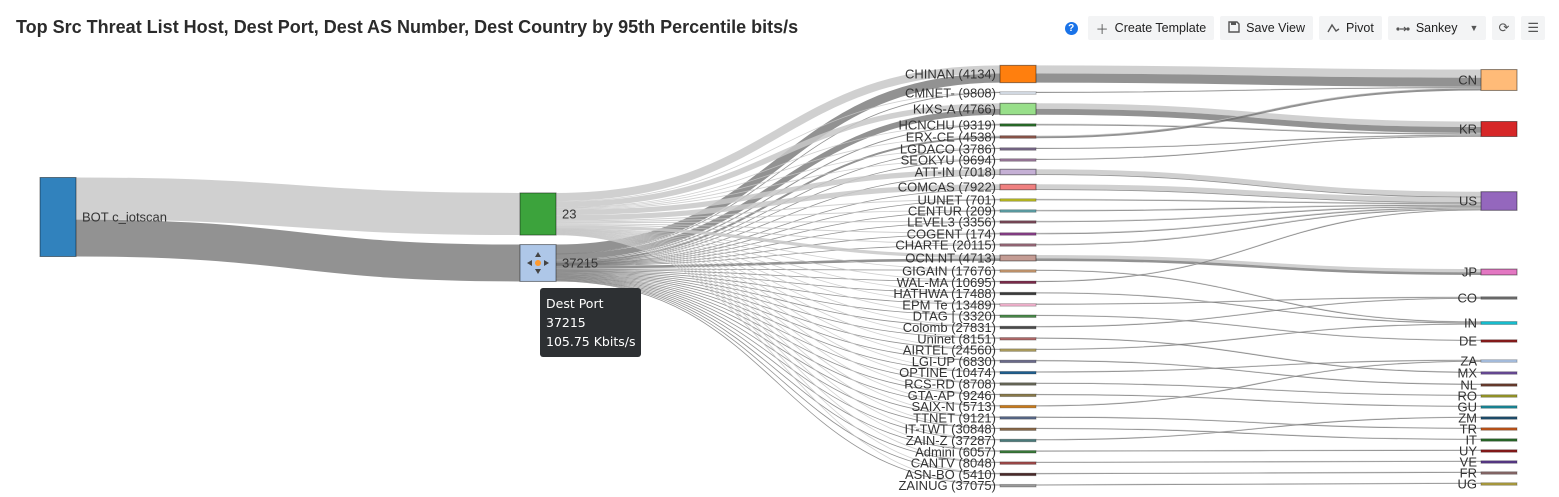 The image size is (1559, 497). What do you see at coordinates (1488, 451) in the screenshot?
I see `country-node: UY` at bounding box center [1488, 451].